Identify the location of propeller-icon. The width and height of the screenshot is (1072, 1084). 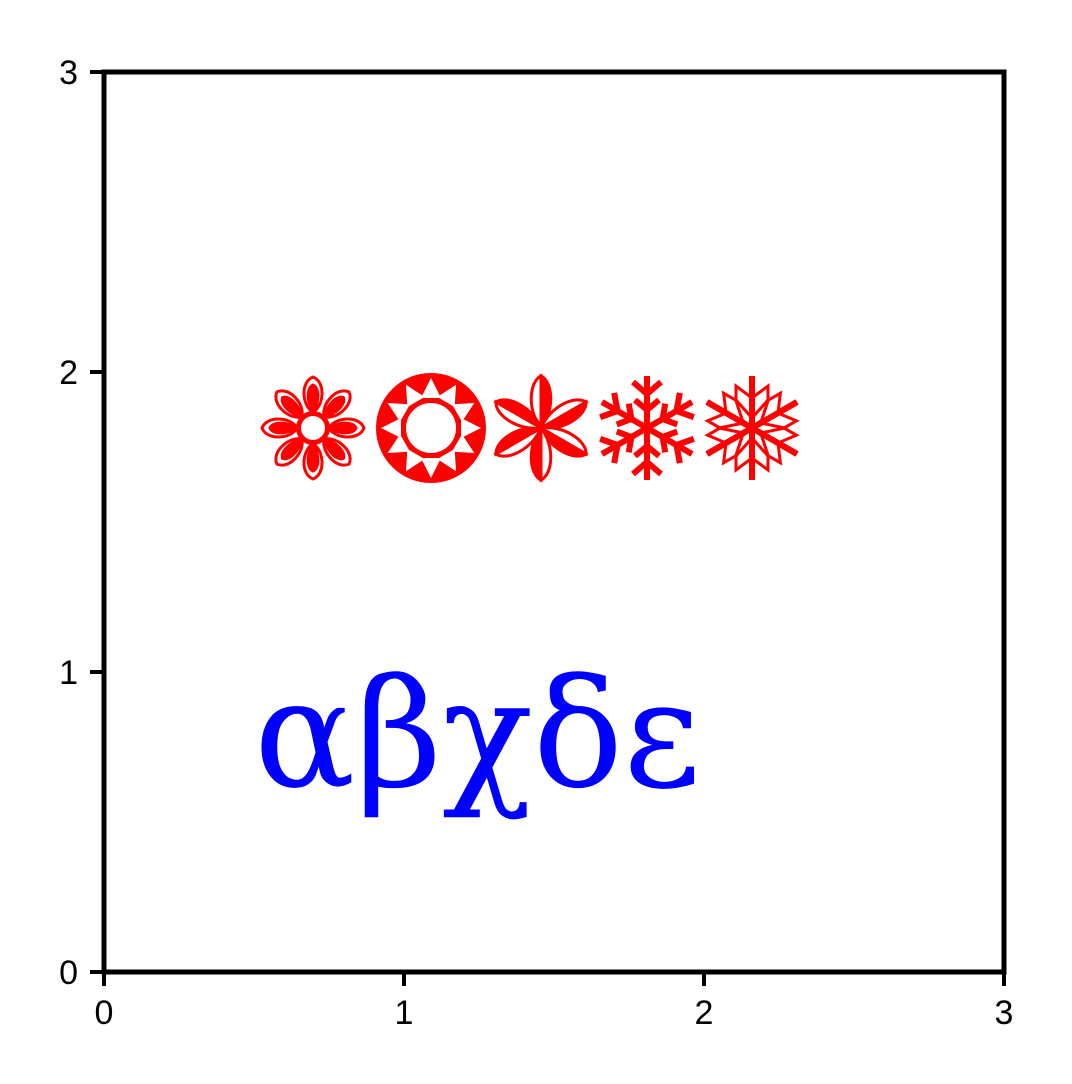
(541, 427).